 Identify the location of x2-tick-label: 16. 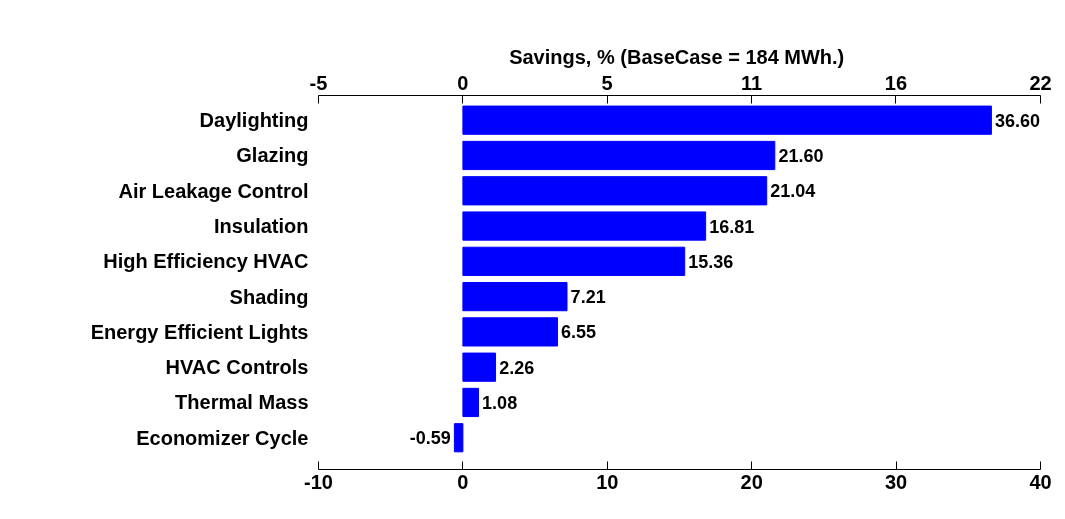
(896, 82).